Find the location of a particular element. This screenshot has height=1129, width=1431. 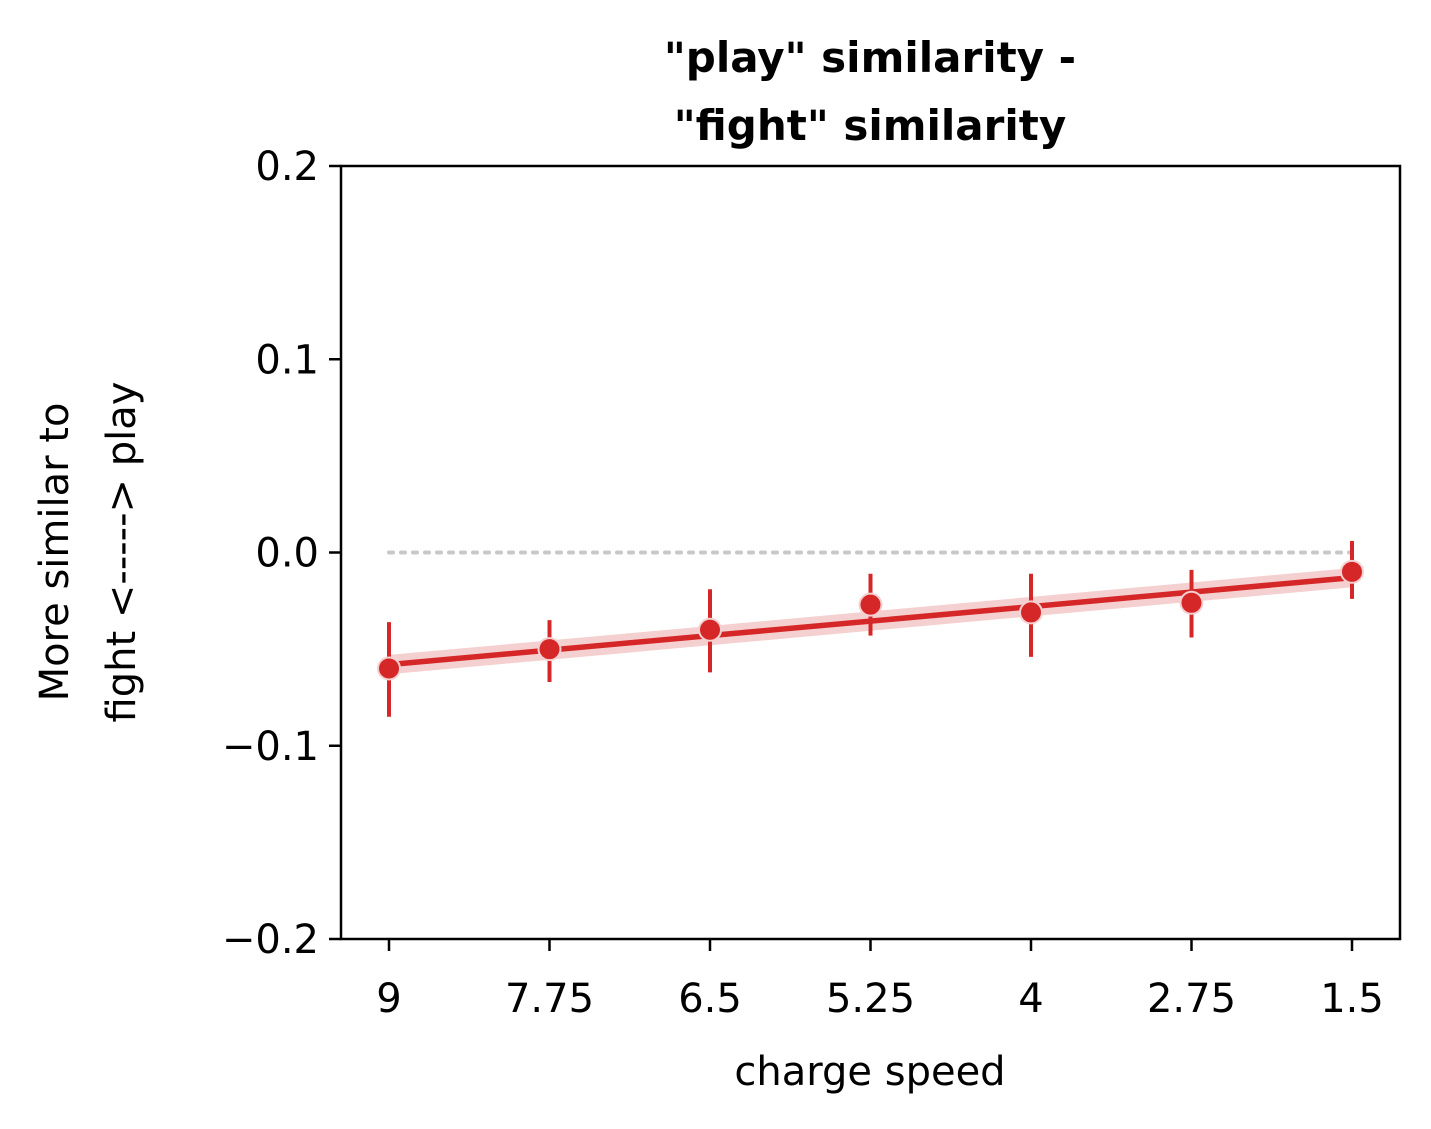

y-axis: 0.2 0.1 0.0 −0.1 −0.2 is located at coordinates (281, 553).